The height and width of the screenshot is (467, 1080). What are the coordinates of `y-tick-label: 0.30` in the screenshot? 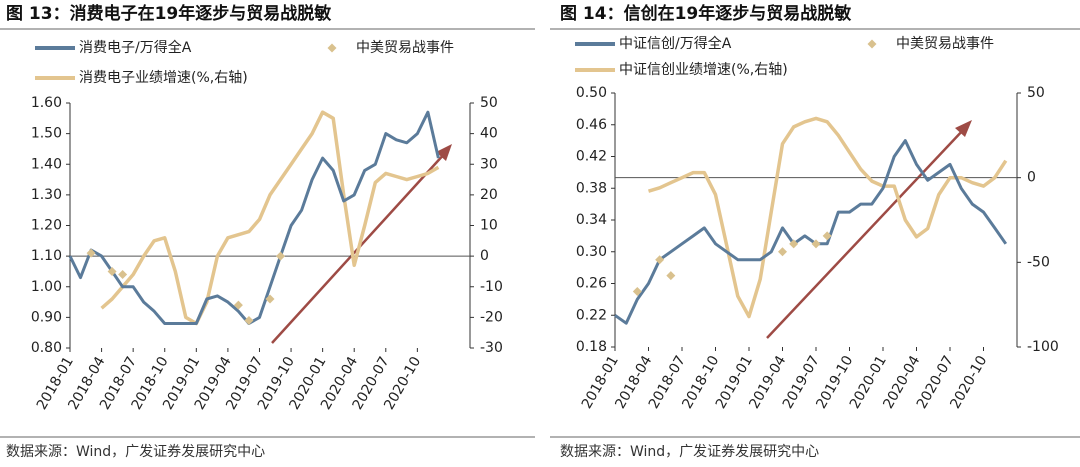 It's located at (591, 252).